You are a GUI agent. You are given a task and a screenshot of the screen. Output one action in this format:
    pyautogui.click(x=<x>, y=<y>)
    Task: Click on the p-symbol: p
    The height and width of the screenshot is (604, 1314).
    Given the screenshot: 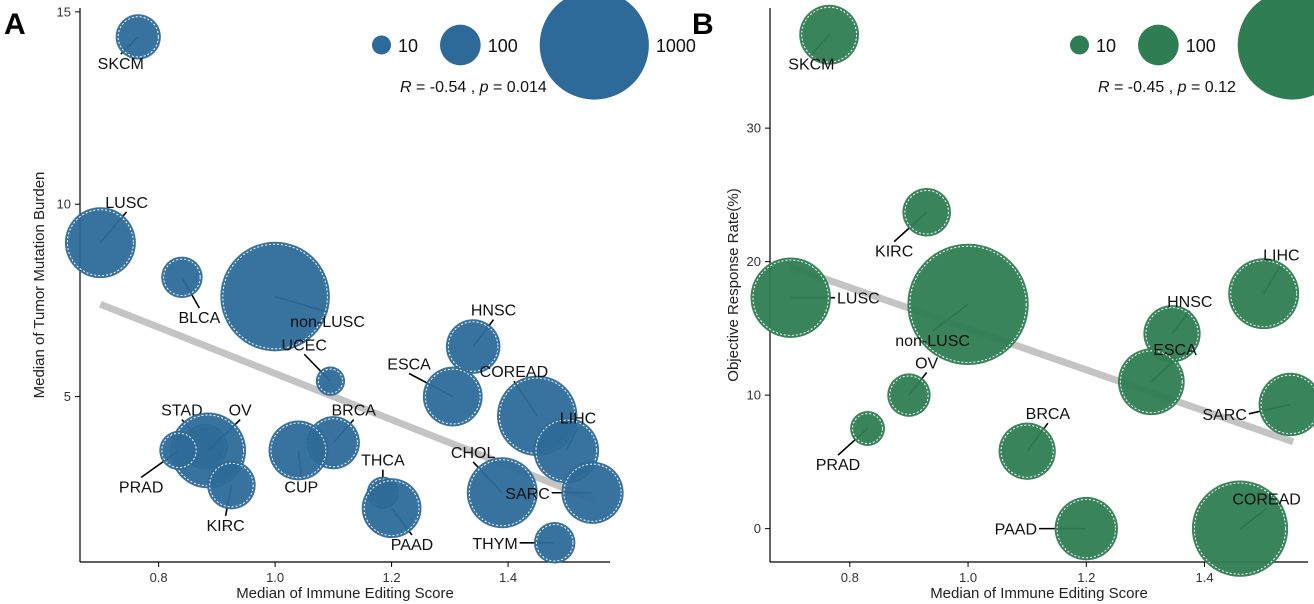 What is the action you would take?
    pyautogui.click(x=484, y=87)
    